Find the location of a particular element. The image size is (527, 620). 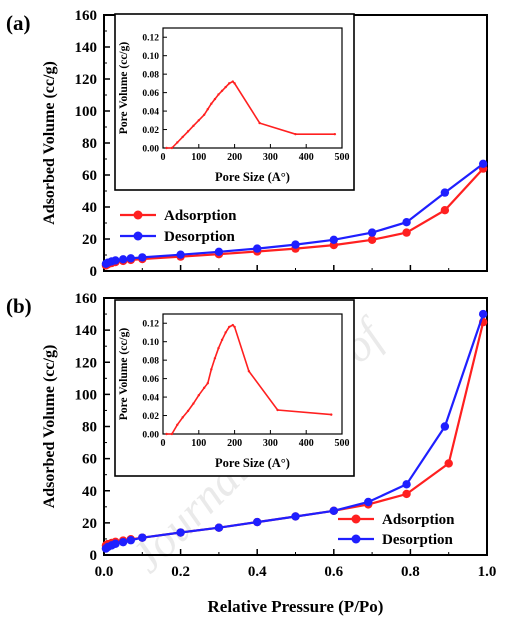

x-tick-label: 0.4 is located at coordinates (257, 572).